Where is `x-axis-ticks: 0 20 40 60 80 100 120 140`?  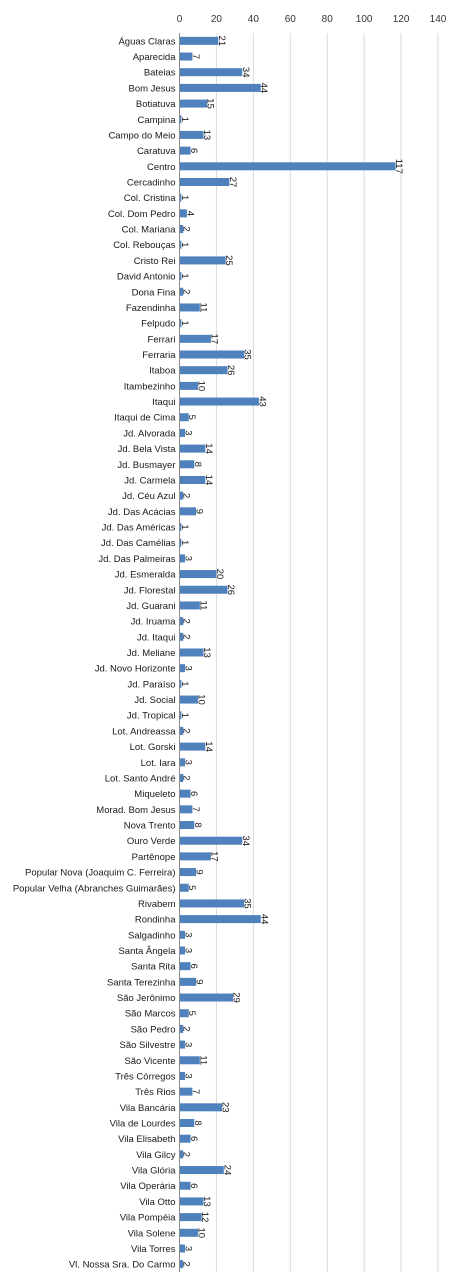
x-axis-ticks: 0 20 40 60 80 100 120 140 is located at coordinates (312, 19).